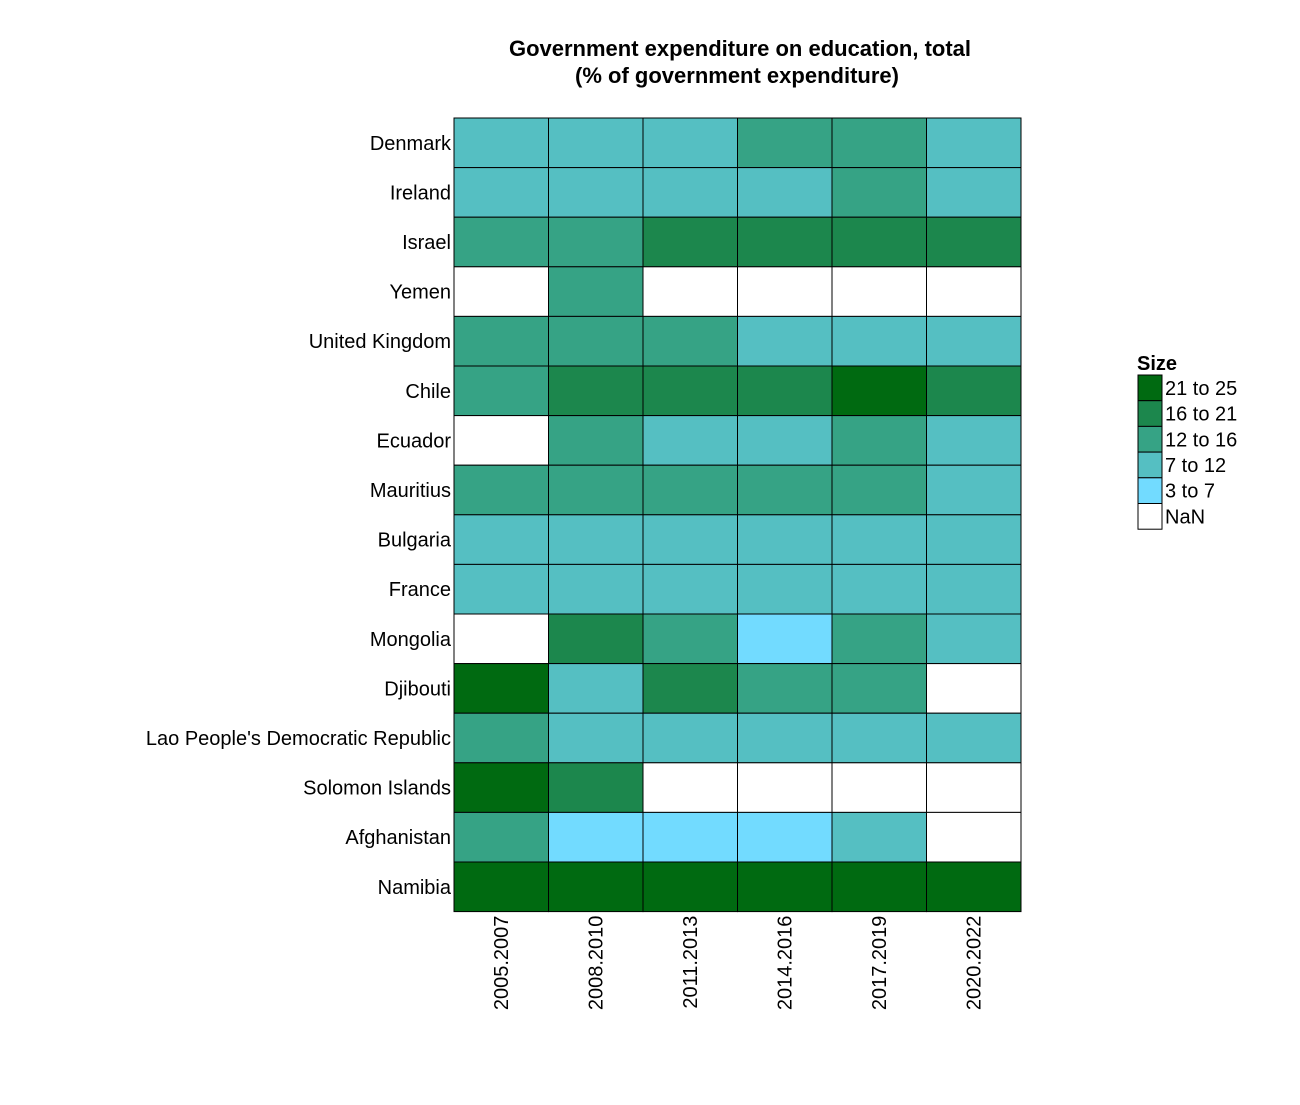 The height and width of the screenshot is (1105, 1300). What do you see at coordinates (298, 739) in the screenshot?
I see `row-label: Lao People's Democratic Republic` at bounding box center [298, 739].